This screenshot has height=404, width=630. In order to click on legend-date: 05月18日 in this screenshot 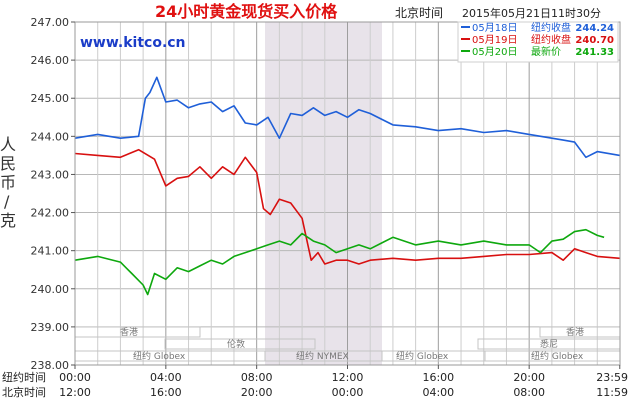, I will do `click(494, 28)`.